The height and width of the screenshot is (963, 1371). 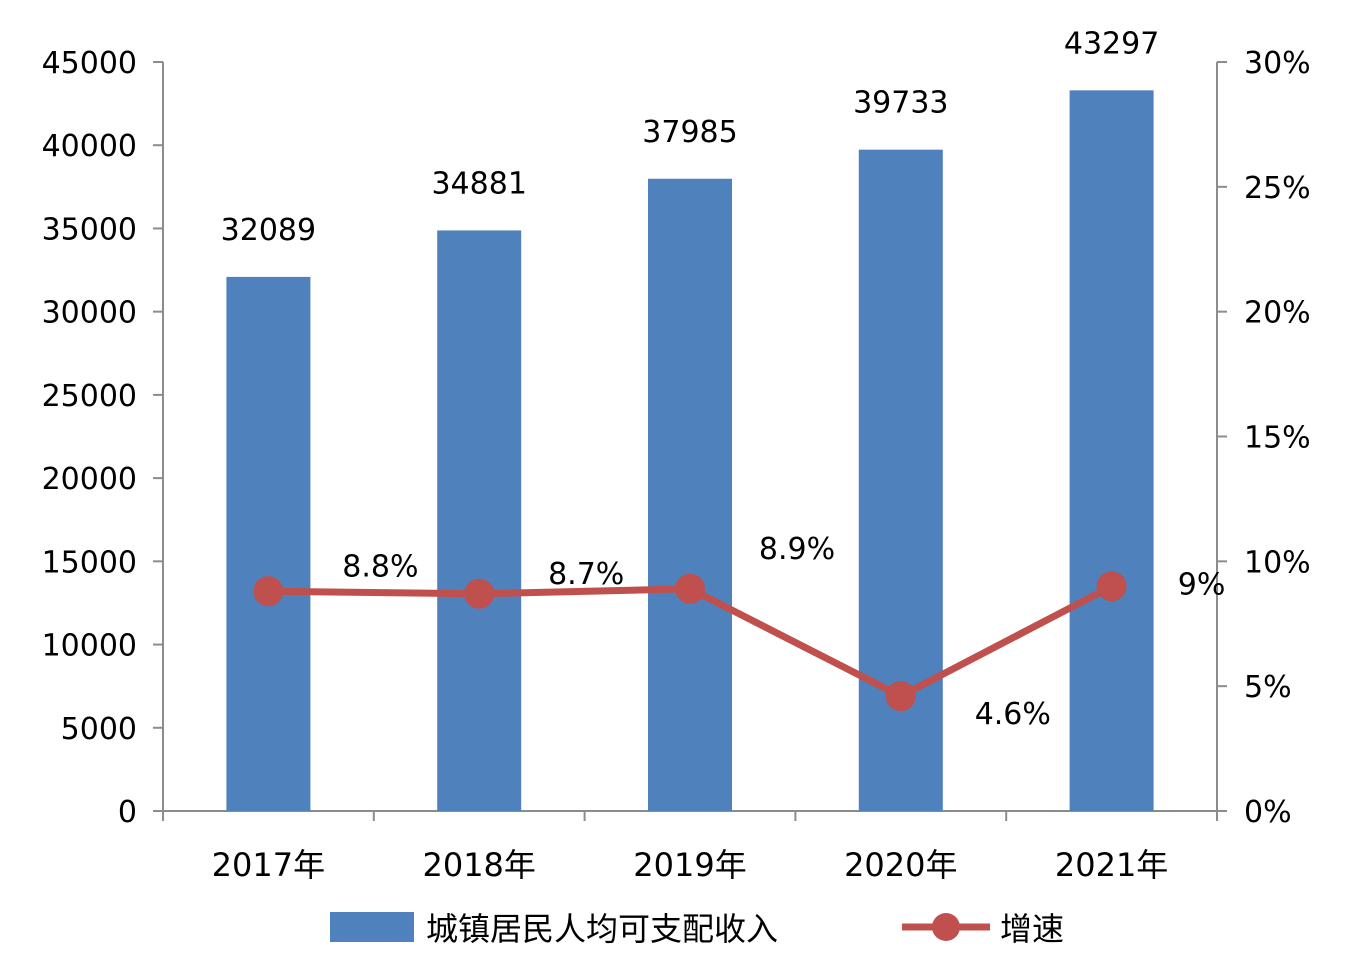 I want to click on bar-value-label: 43297, so click(x=1111, y=43).